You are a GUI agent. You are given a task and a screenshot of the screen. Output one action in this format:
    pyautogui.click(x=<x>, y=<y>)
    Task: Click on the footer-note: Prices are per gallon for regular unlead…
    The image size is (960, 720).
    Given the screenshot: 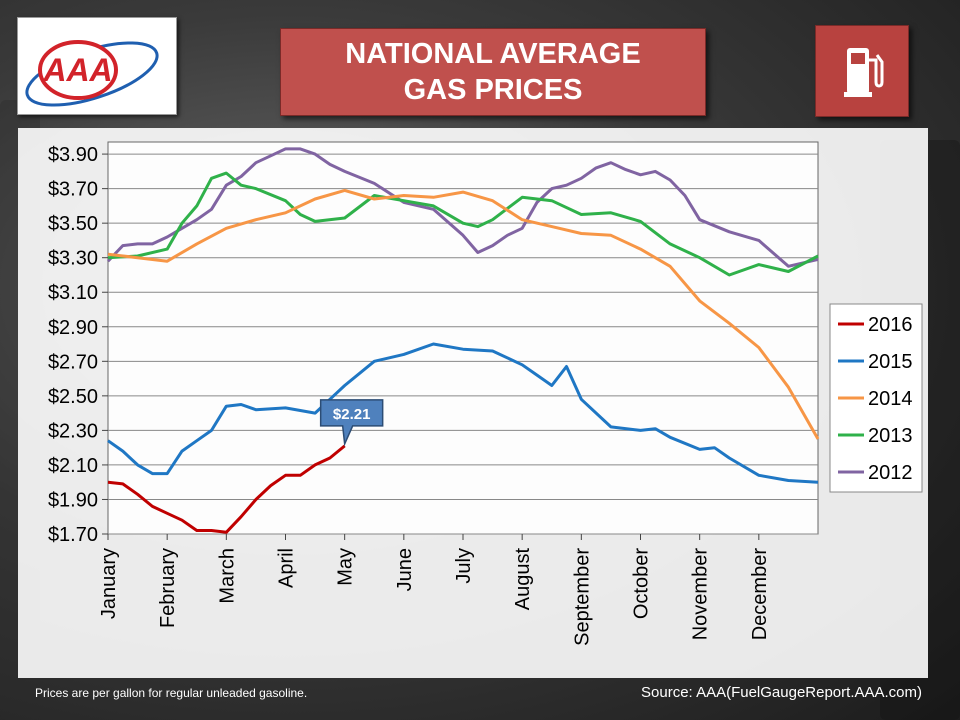 What is the action you would take?
    pyautogui.click(x=171, y=693)
    